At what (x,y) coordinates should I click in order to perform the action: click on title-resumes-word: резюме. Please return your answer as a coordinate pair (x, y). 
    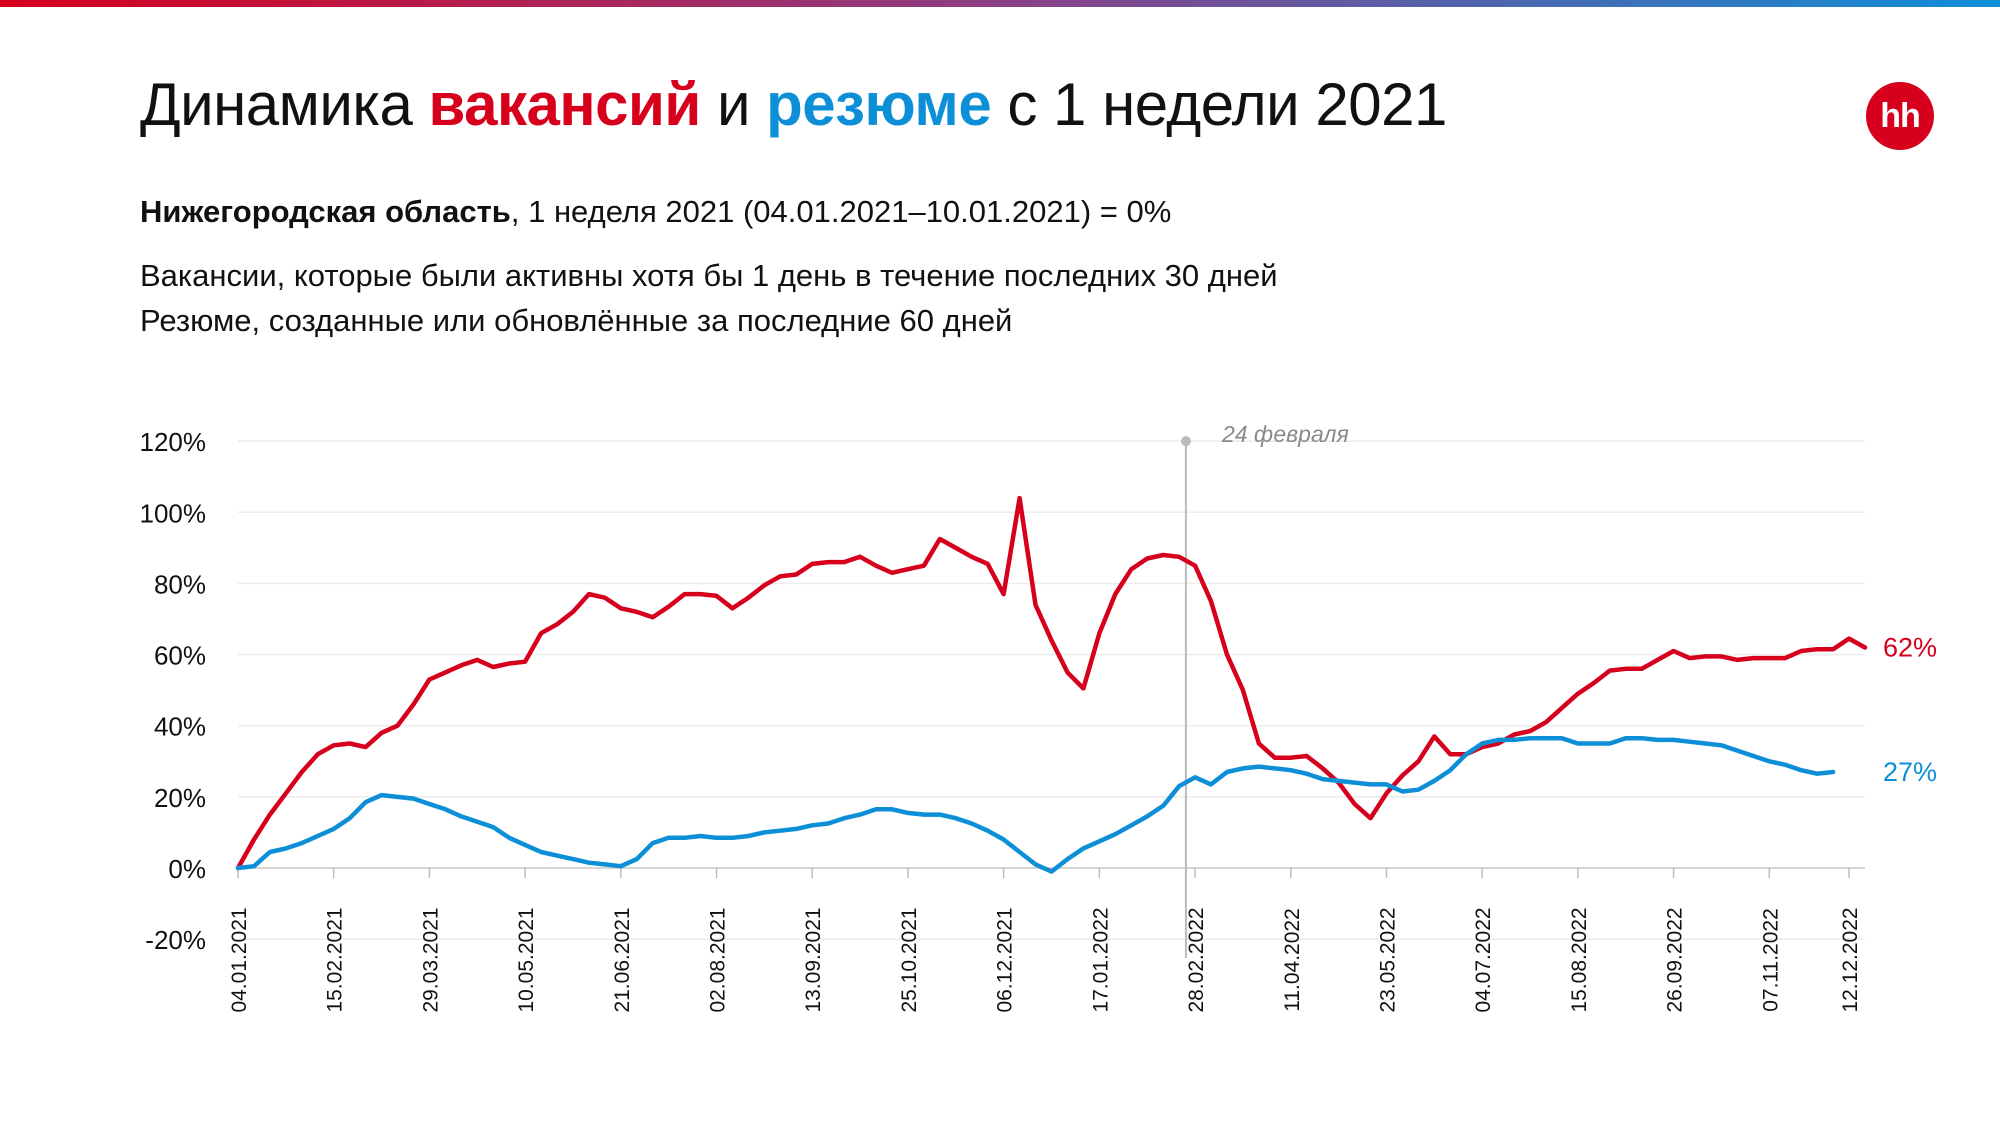
    Looking at the image, I should click on (879, 104).